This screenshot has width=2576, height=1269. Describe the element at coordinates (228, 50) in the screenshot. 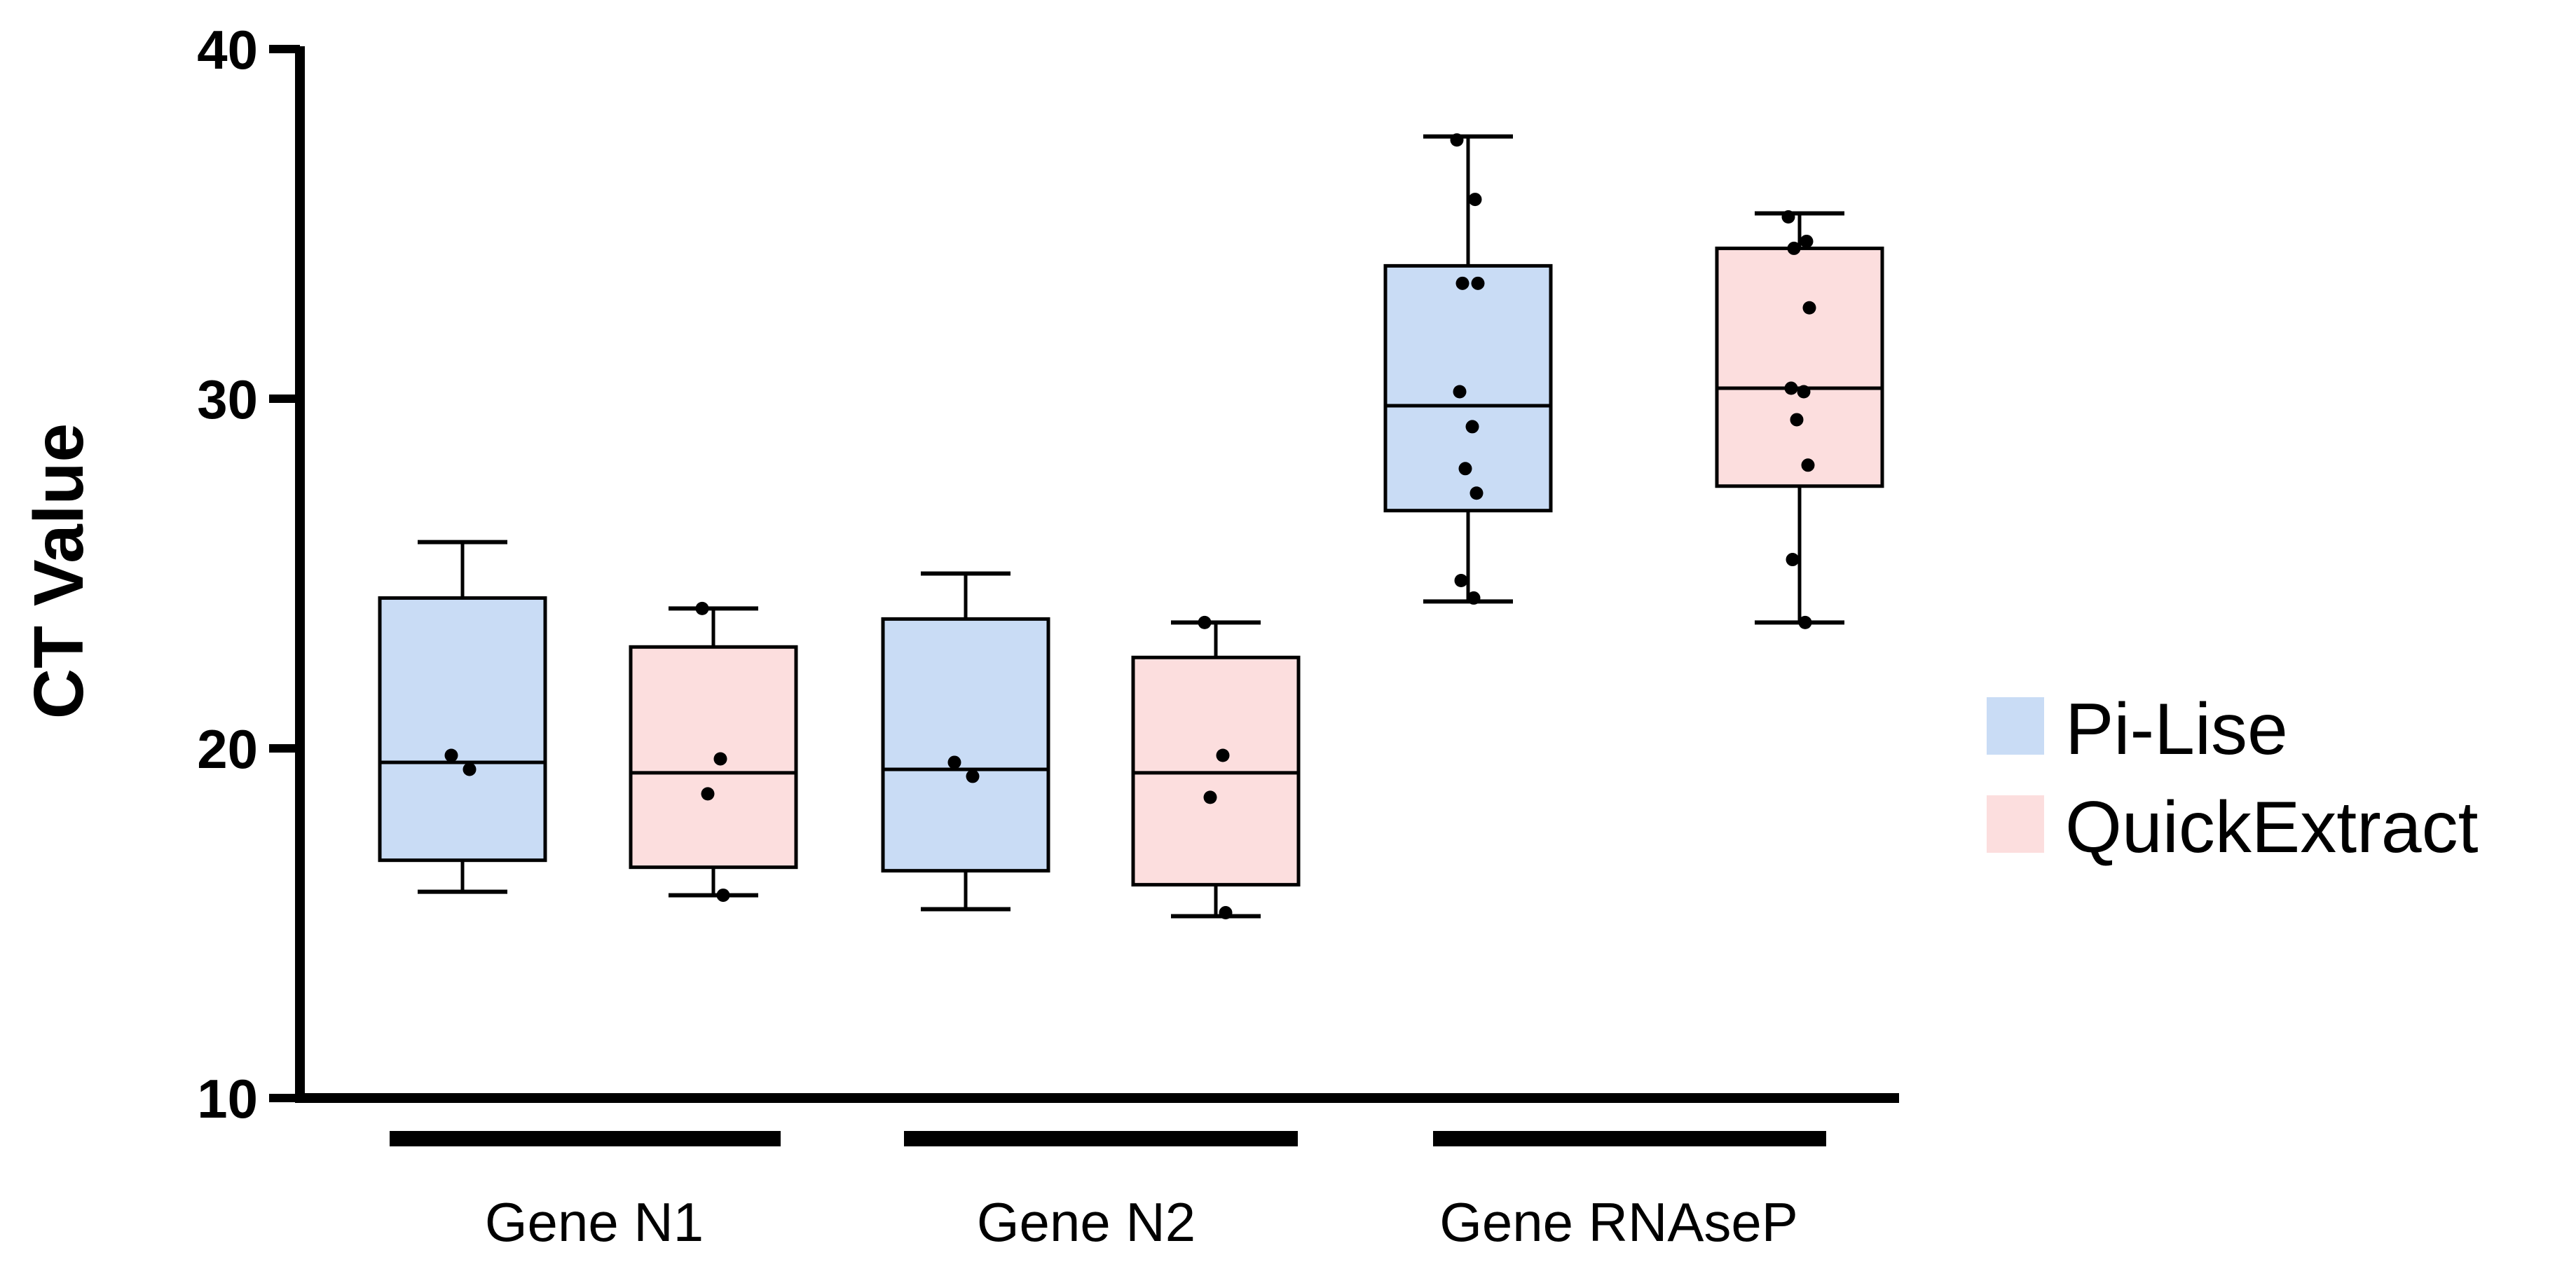

I see `y-tick-label: 40` at that location.